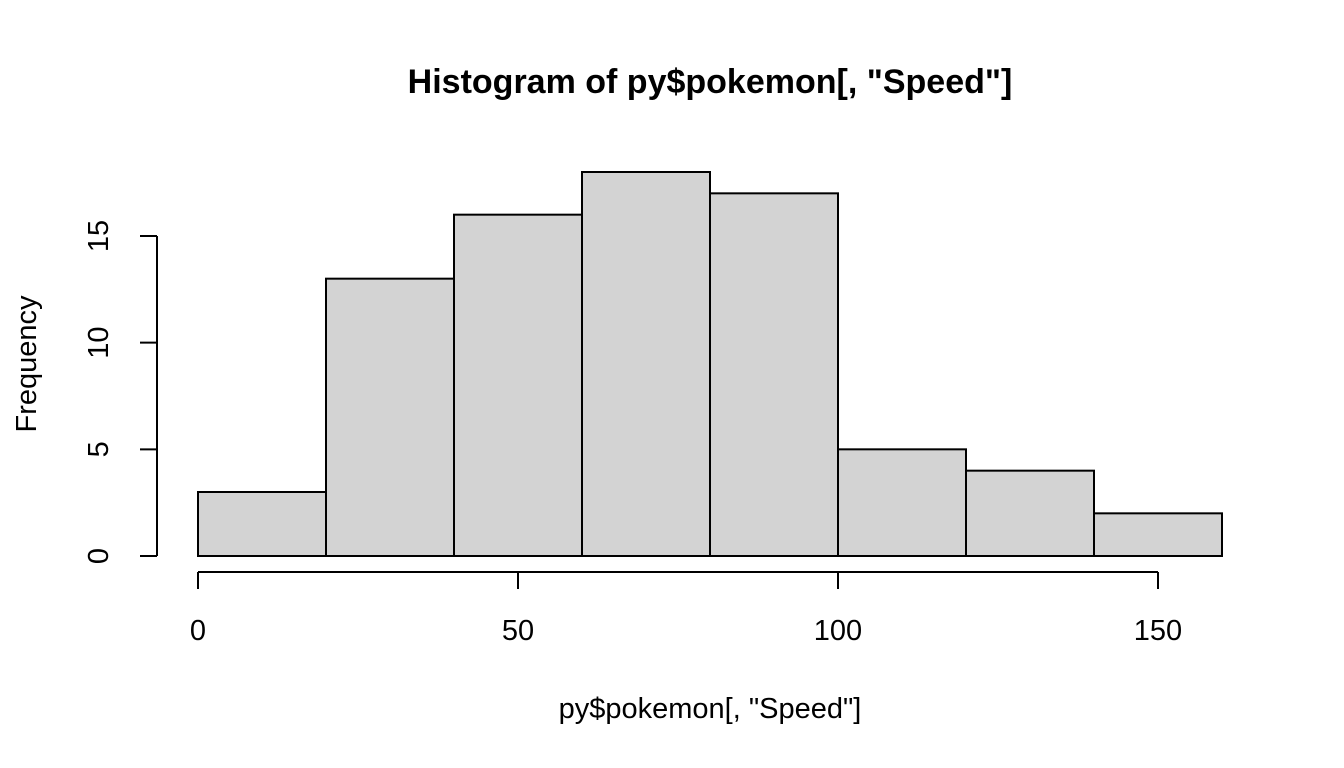 Image resolution: width=1344 pixels, height=768 pixels. What do you see at coordinates (99, 343) in the screenshot?
I see `y-tick-label: 10` at bounding box center [99, 343].